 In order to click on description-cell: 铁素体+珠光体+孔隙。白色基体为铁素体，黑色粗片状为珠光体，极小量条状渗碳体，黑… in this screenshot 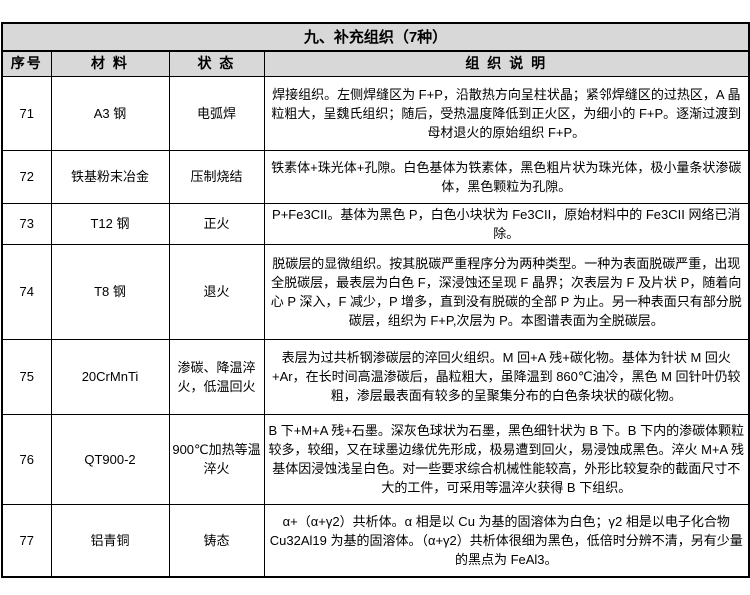, I will do `click(506, 176)`.